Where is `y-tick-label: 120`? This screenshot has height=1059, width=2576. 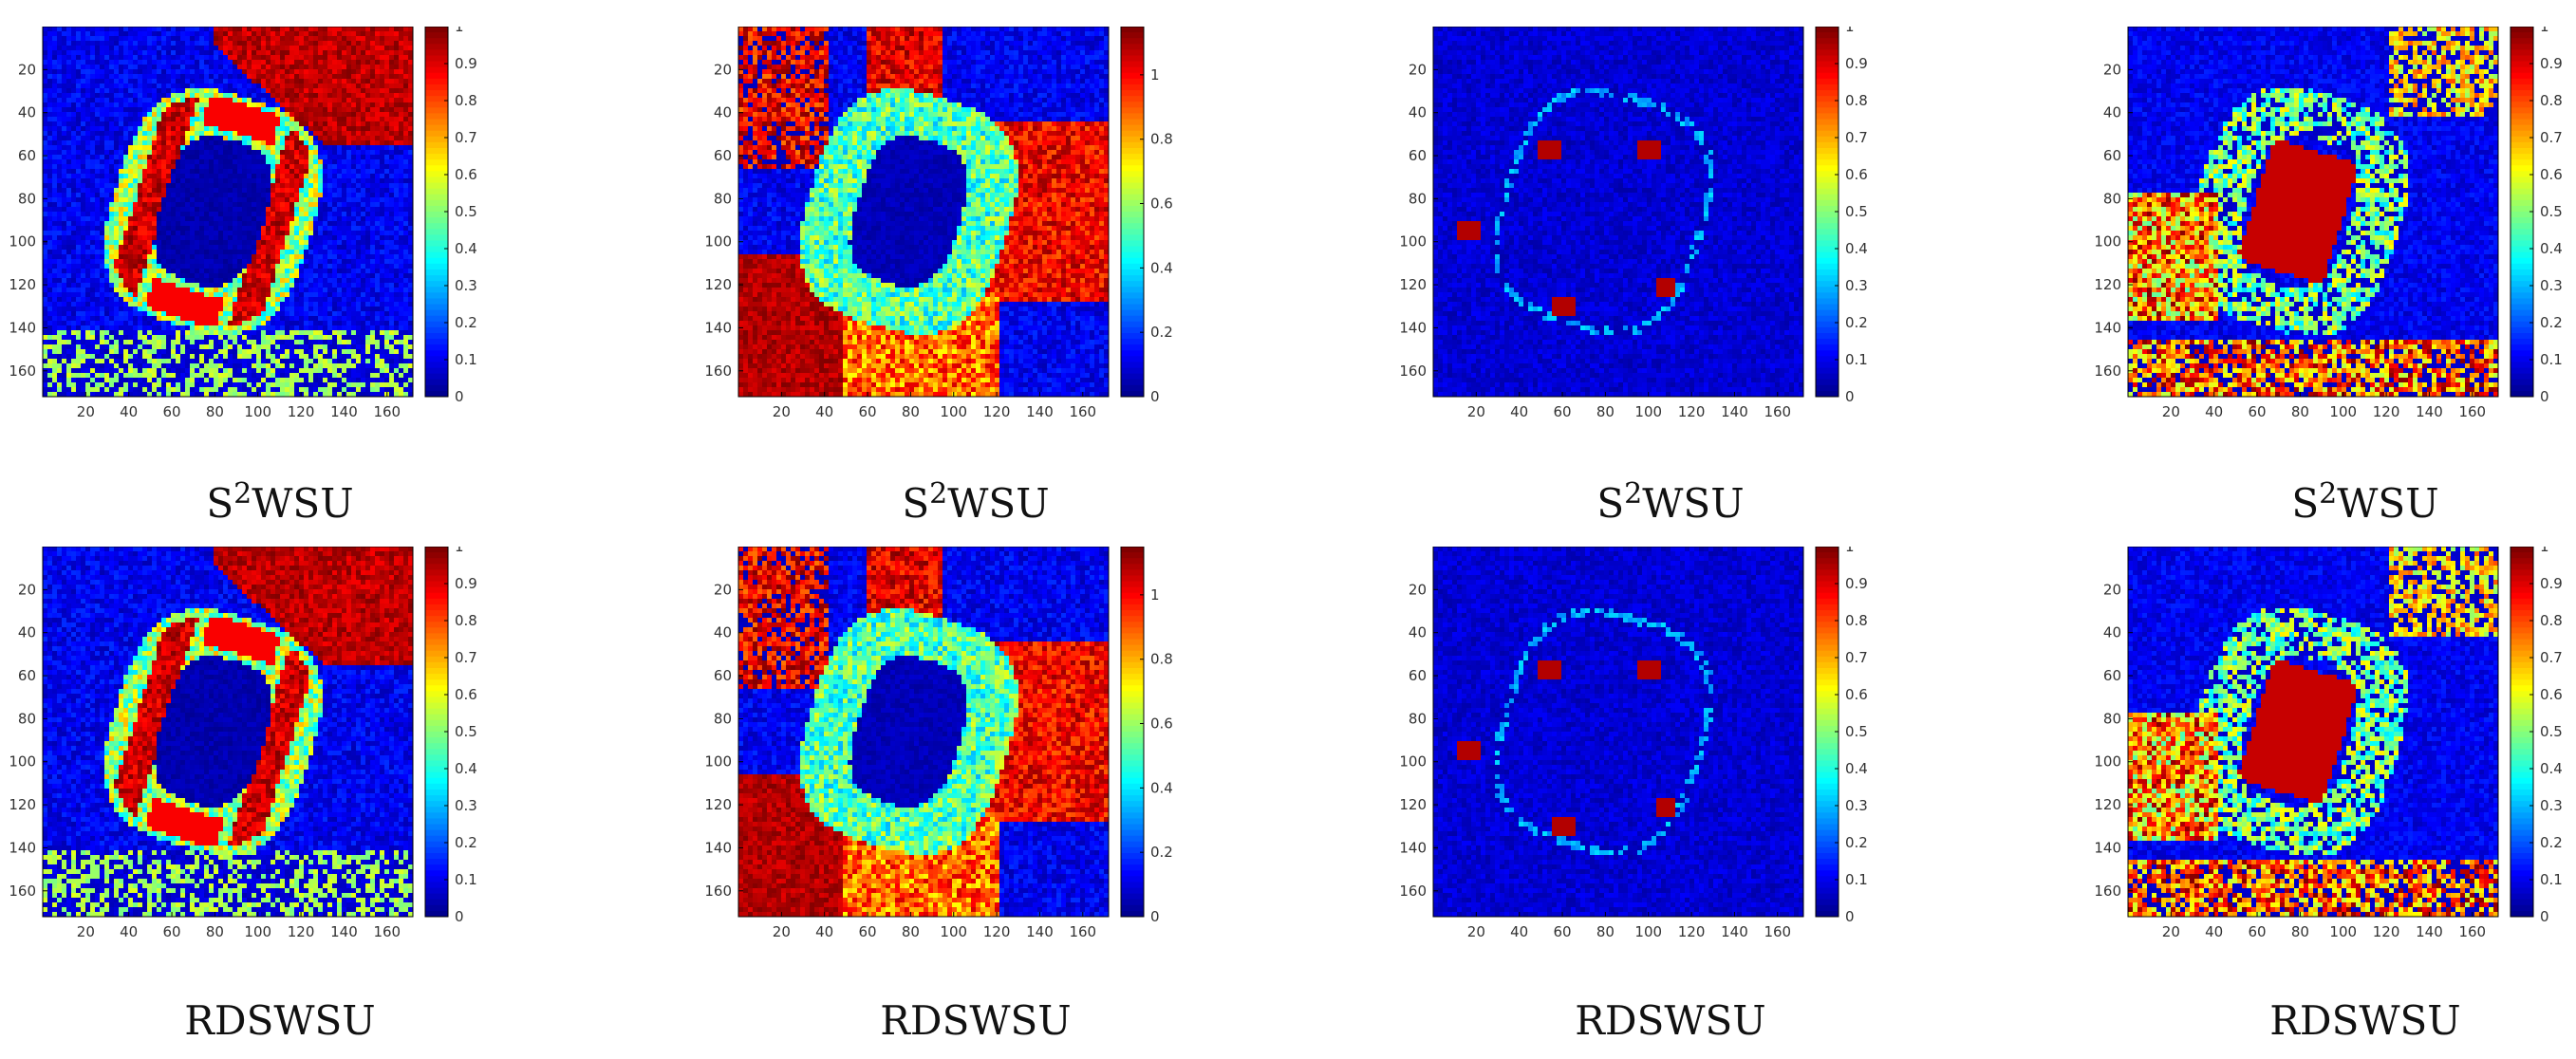 y-tick-label: 120 is located at coordinates (1413, 804).